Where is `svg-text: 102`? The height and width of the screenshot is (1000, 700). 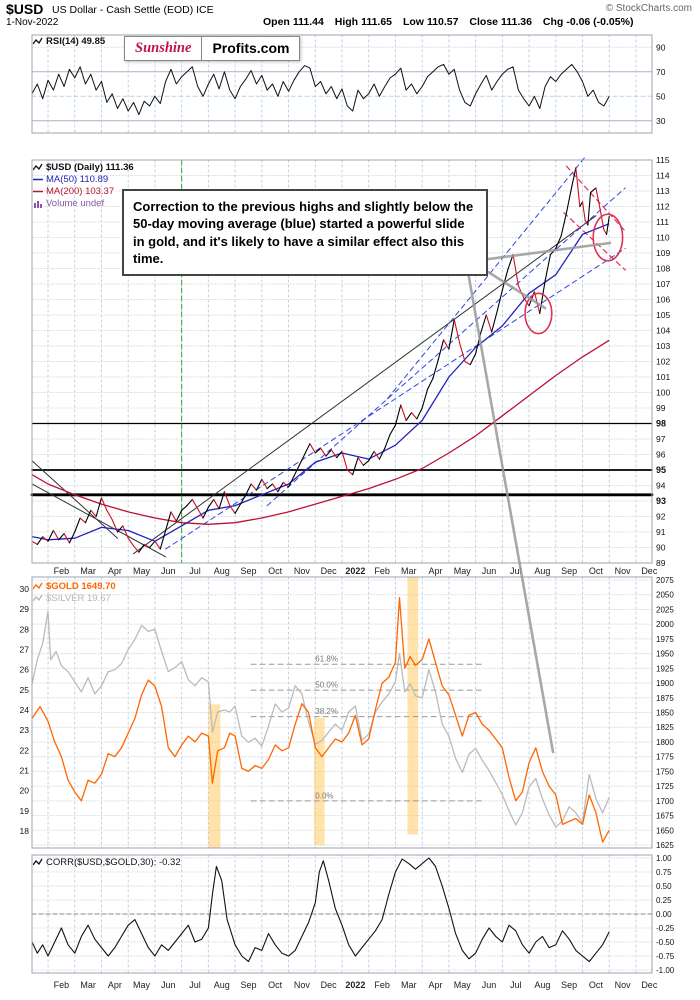 svg-text: 102 is located at coordinates (663, 362).